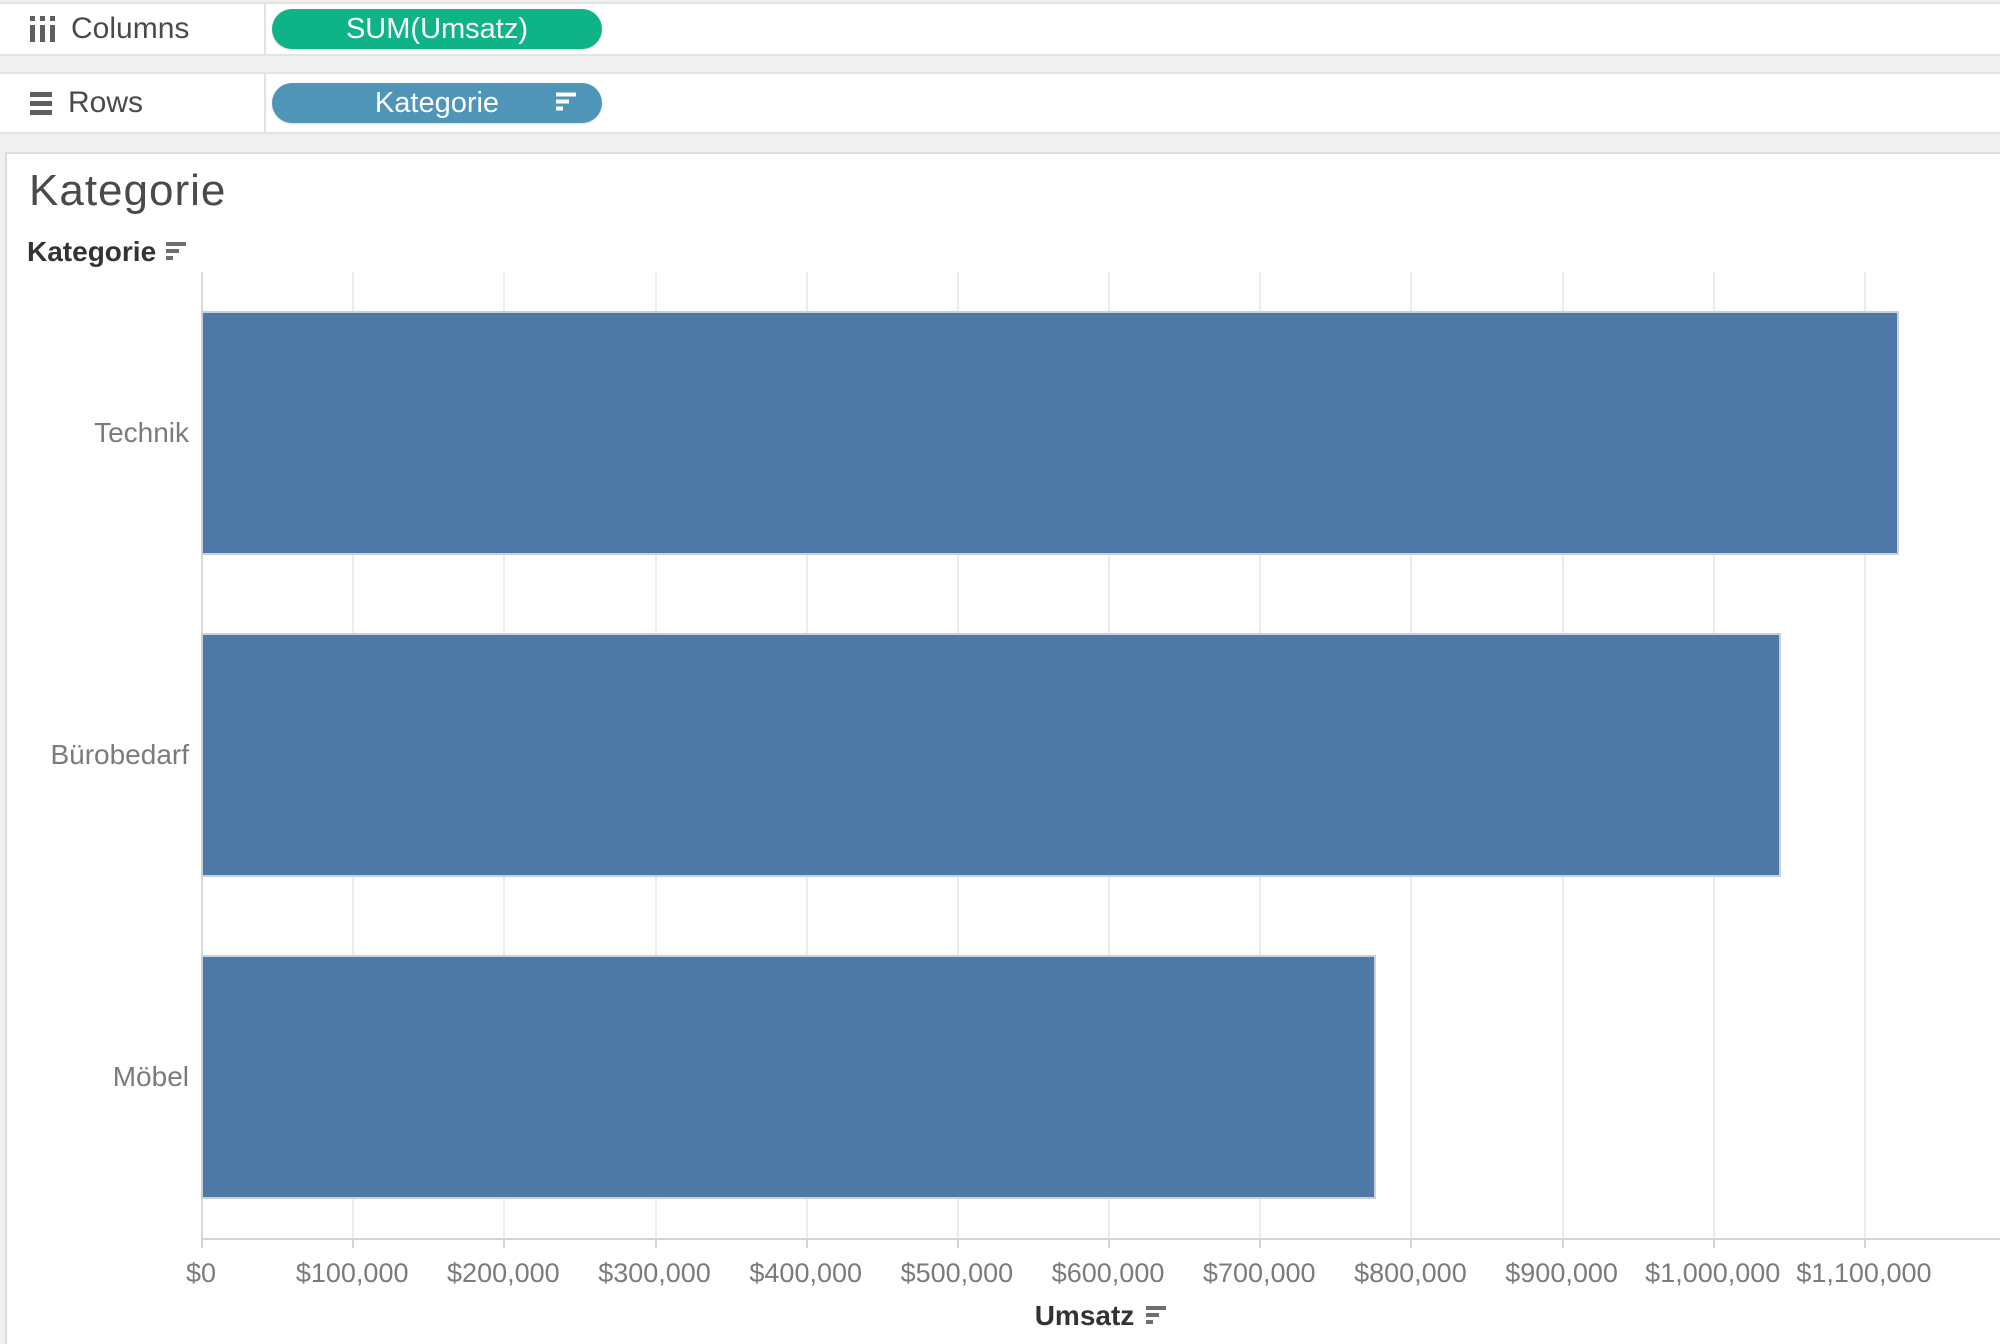 Image resolution: width=2000 pixels, height=1344 pixels. I want to click on measure-pill-sum-umsatz: SUM(Umsatz), so click(437, 29).